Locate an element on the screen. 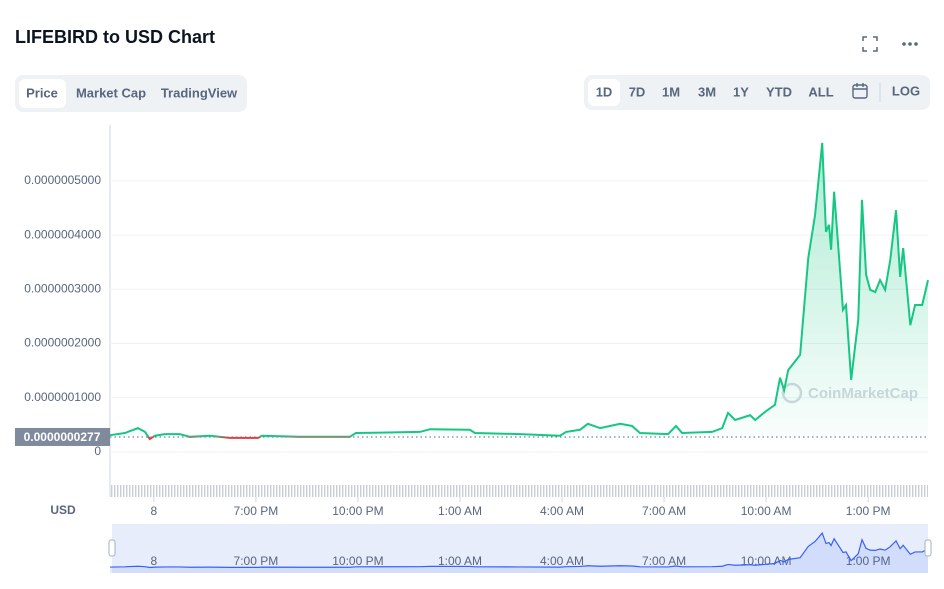 The image size is (944, 589). tab: Price is located at coordinates (42, 92).